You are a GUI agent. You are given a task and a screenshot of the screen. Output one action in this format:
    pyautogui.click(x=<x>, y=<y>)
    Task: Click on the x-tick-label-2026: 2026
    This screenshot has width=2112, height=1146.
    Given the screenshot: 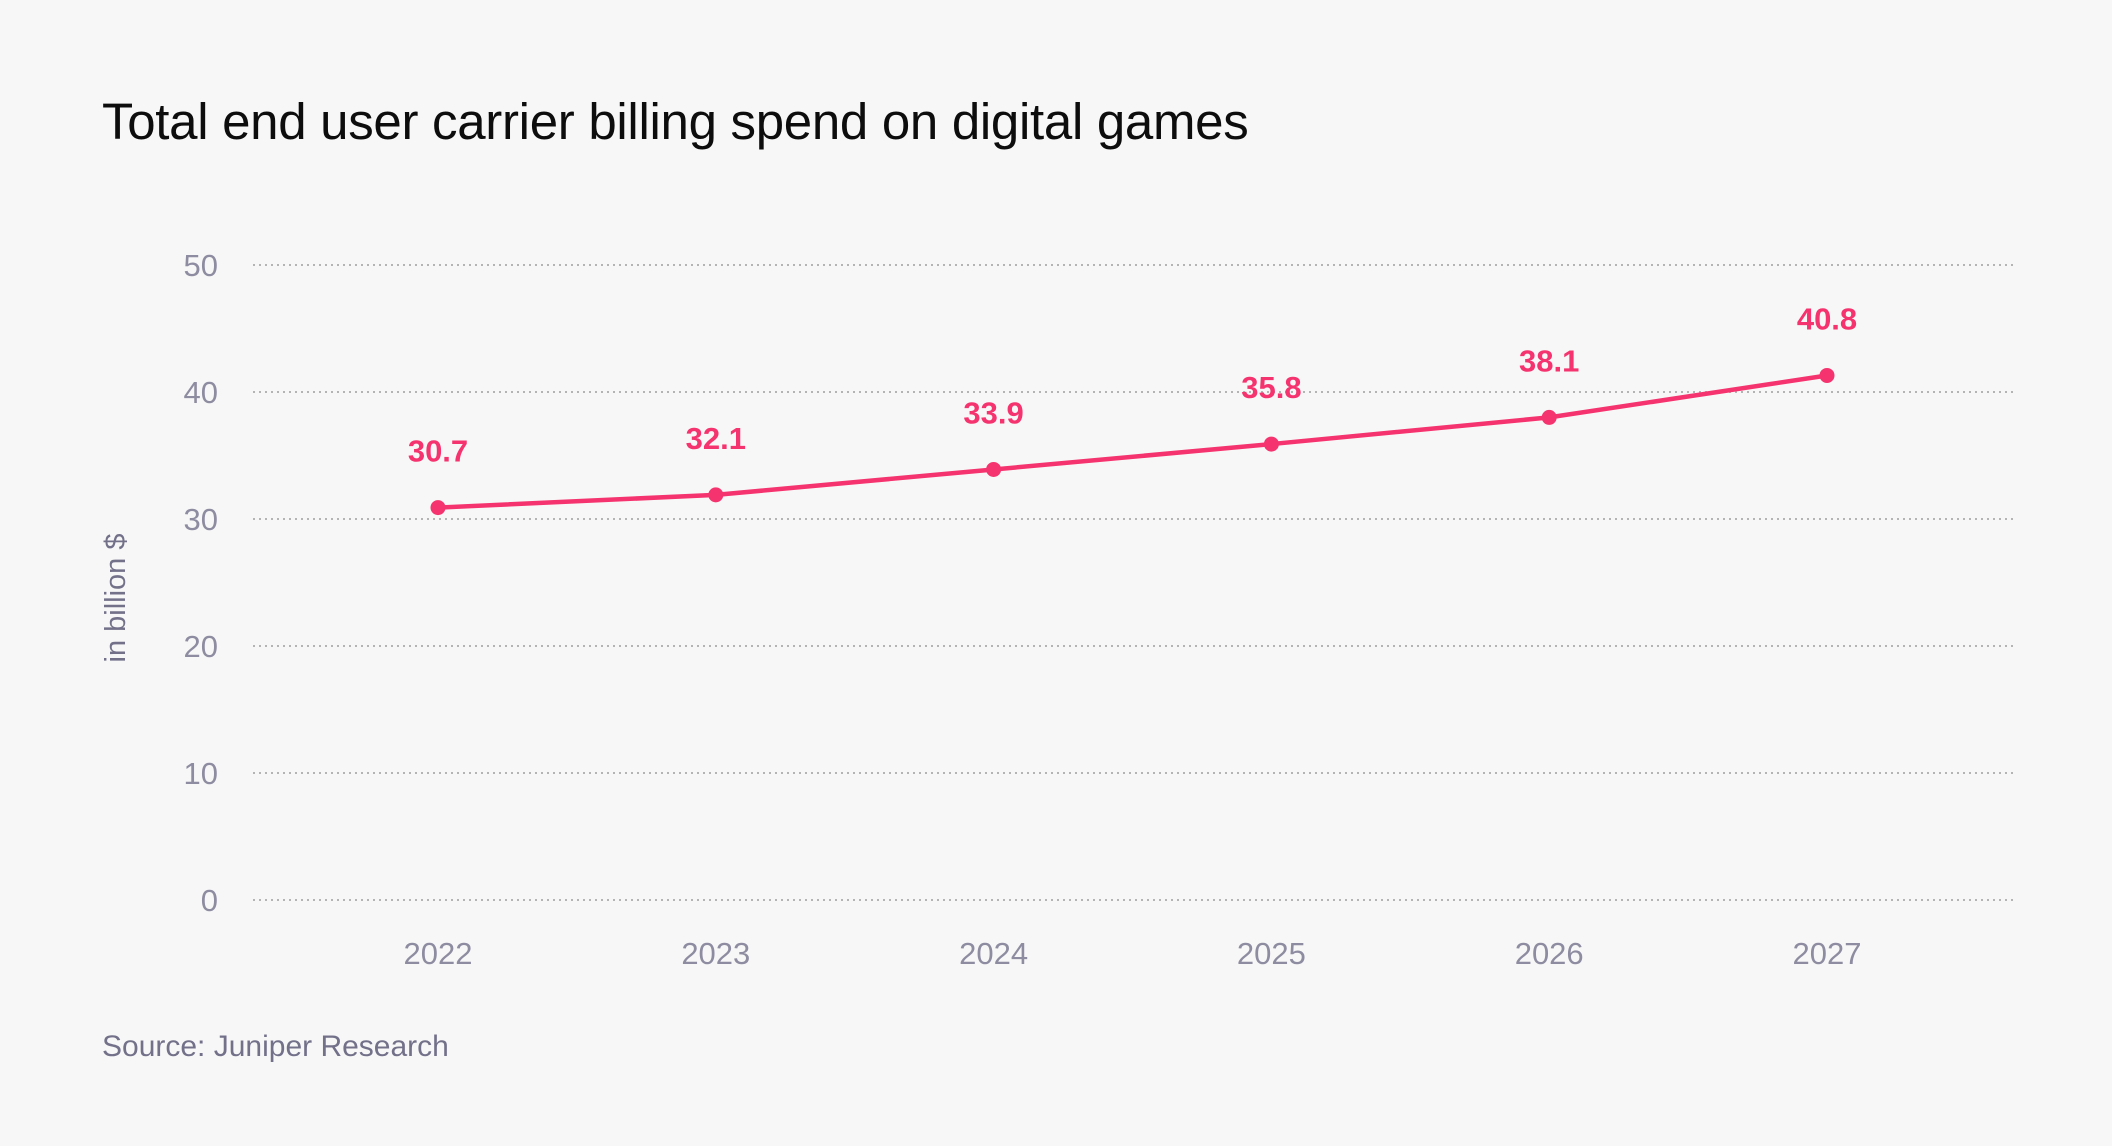 What is the action you would take?
    pyautogui.click(x=1549, y=953)
    